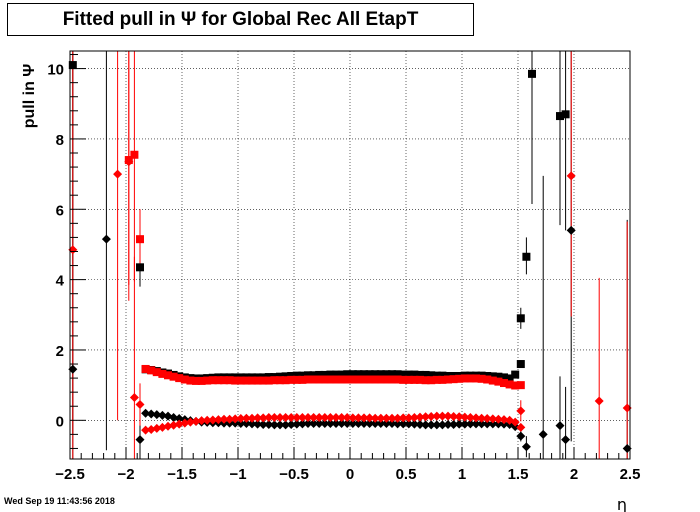  I want to click on x-tick-label: 2.5, so click(630, 474).